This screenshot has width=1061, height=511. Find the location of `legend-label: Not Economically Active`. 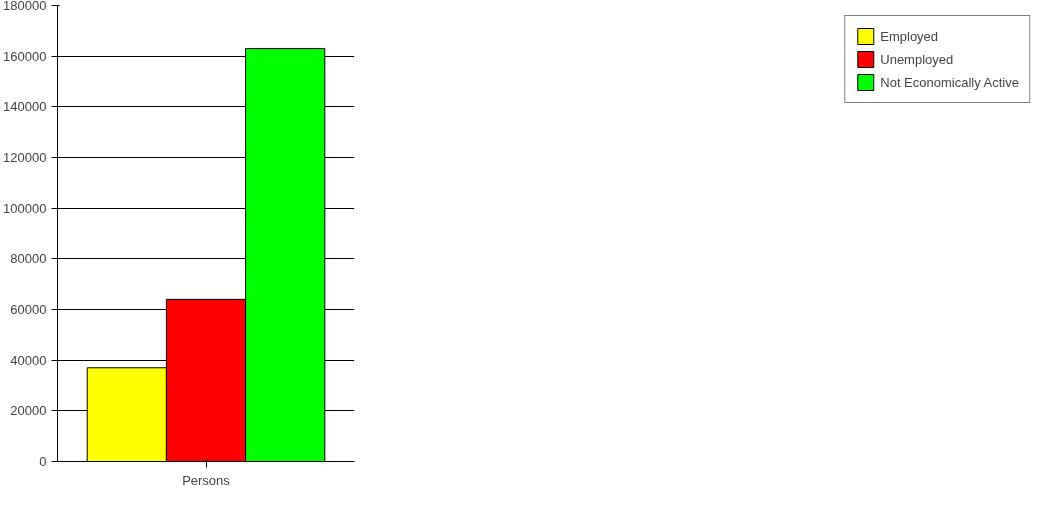

legend-label: Not Economically Active is located at coordinates (949, 82).